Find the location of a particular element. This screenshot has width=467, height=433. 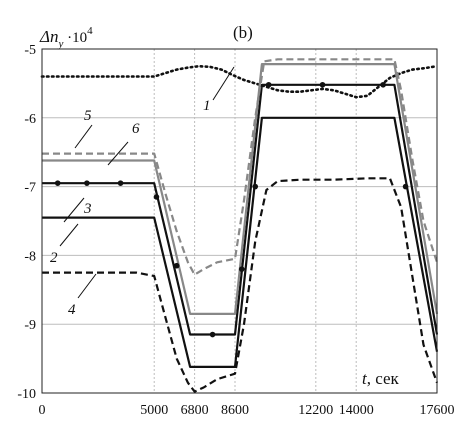

x-tick-label: 8600 is located at coordinates (235, 410).